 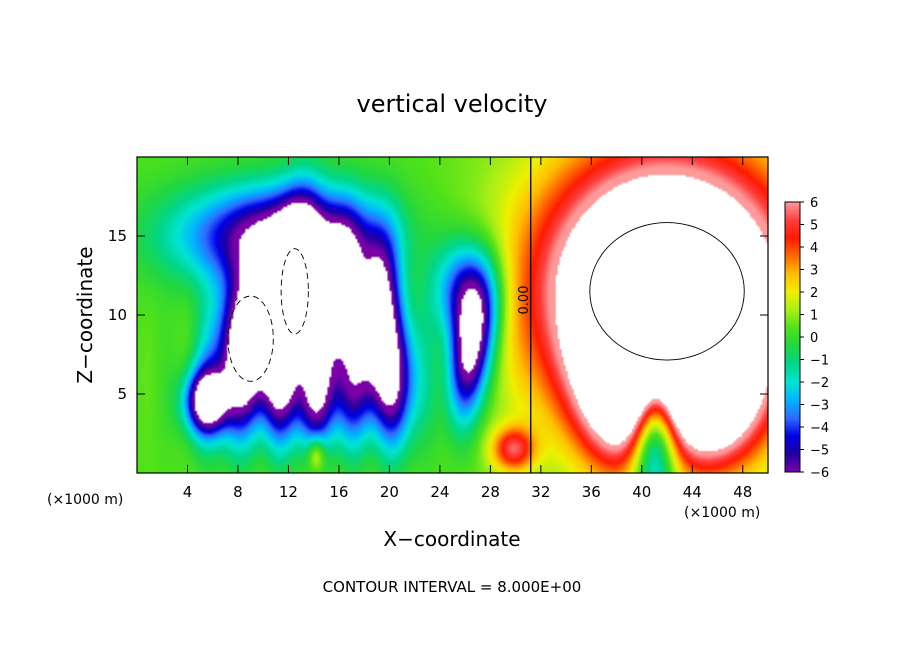 What do you see at coordinates (819, 473) in the screenshot?
I see `colorbar-label: −6` at bounding box center [819, 473].